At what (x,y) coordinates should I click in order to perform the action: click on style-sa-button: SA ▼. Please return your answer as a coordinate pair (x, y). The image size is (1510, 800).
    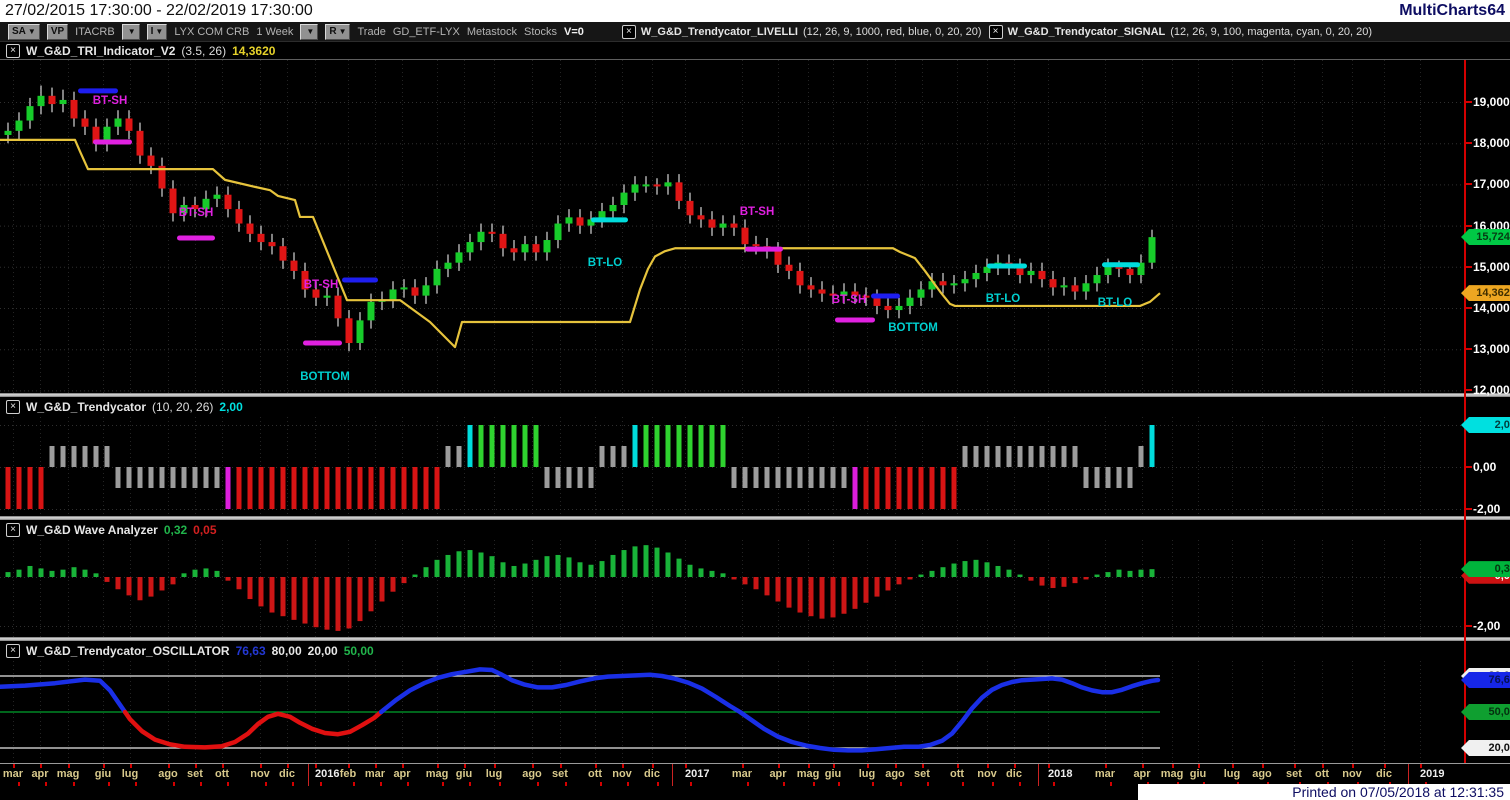
    Looking at the image, I should click on (24, 31).